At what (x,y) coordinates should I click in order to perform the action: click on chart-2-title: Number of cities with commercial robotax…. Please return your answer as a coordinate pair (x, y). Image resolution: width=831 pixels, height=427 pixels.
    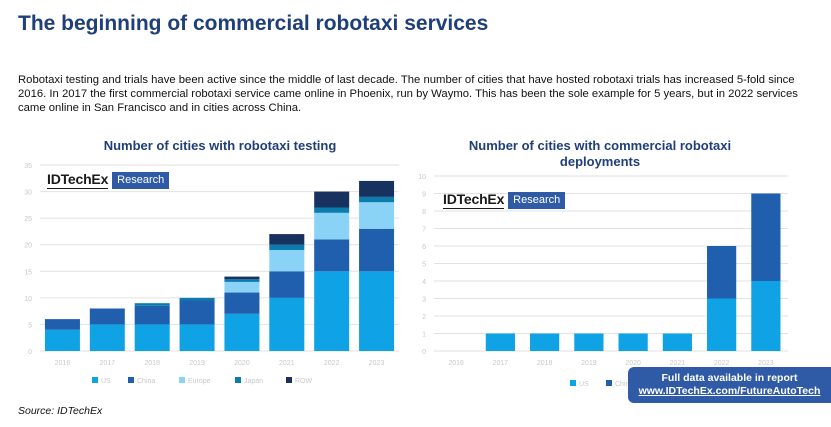
    Looking at the image, I should click on (600, 153).